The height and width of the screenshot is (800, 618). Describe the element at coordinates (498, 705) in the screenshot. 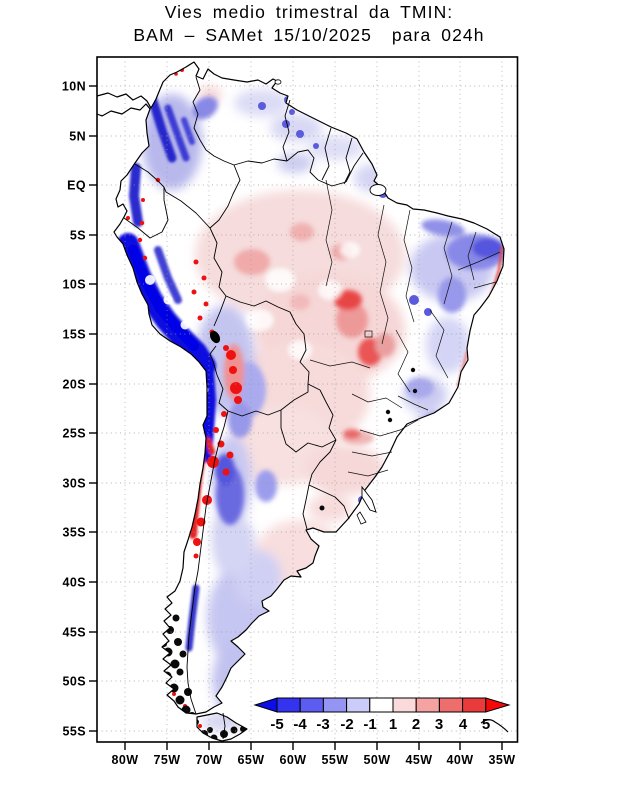

I see `colorbar-right-arrow` at that location.